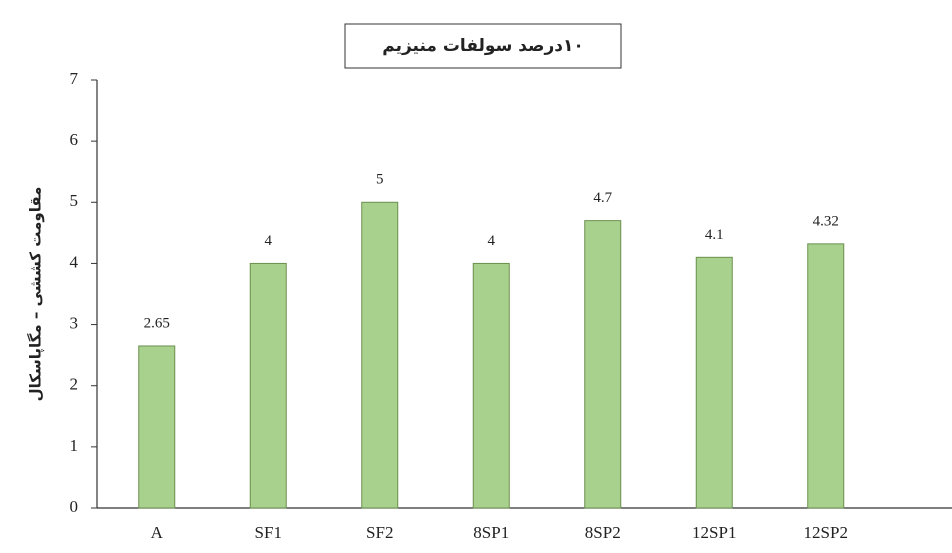 This screenshot has width=952, height=553. Describe the element at coordinates (714, 235) in the screenshot. I see `data-label: 4.1` at that location.